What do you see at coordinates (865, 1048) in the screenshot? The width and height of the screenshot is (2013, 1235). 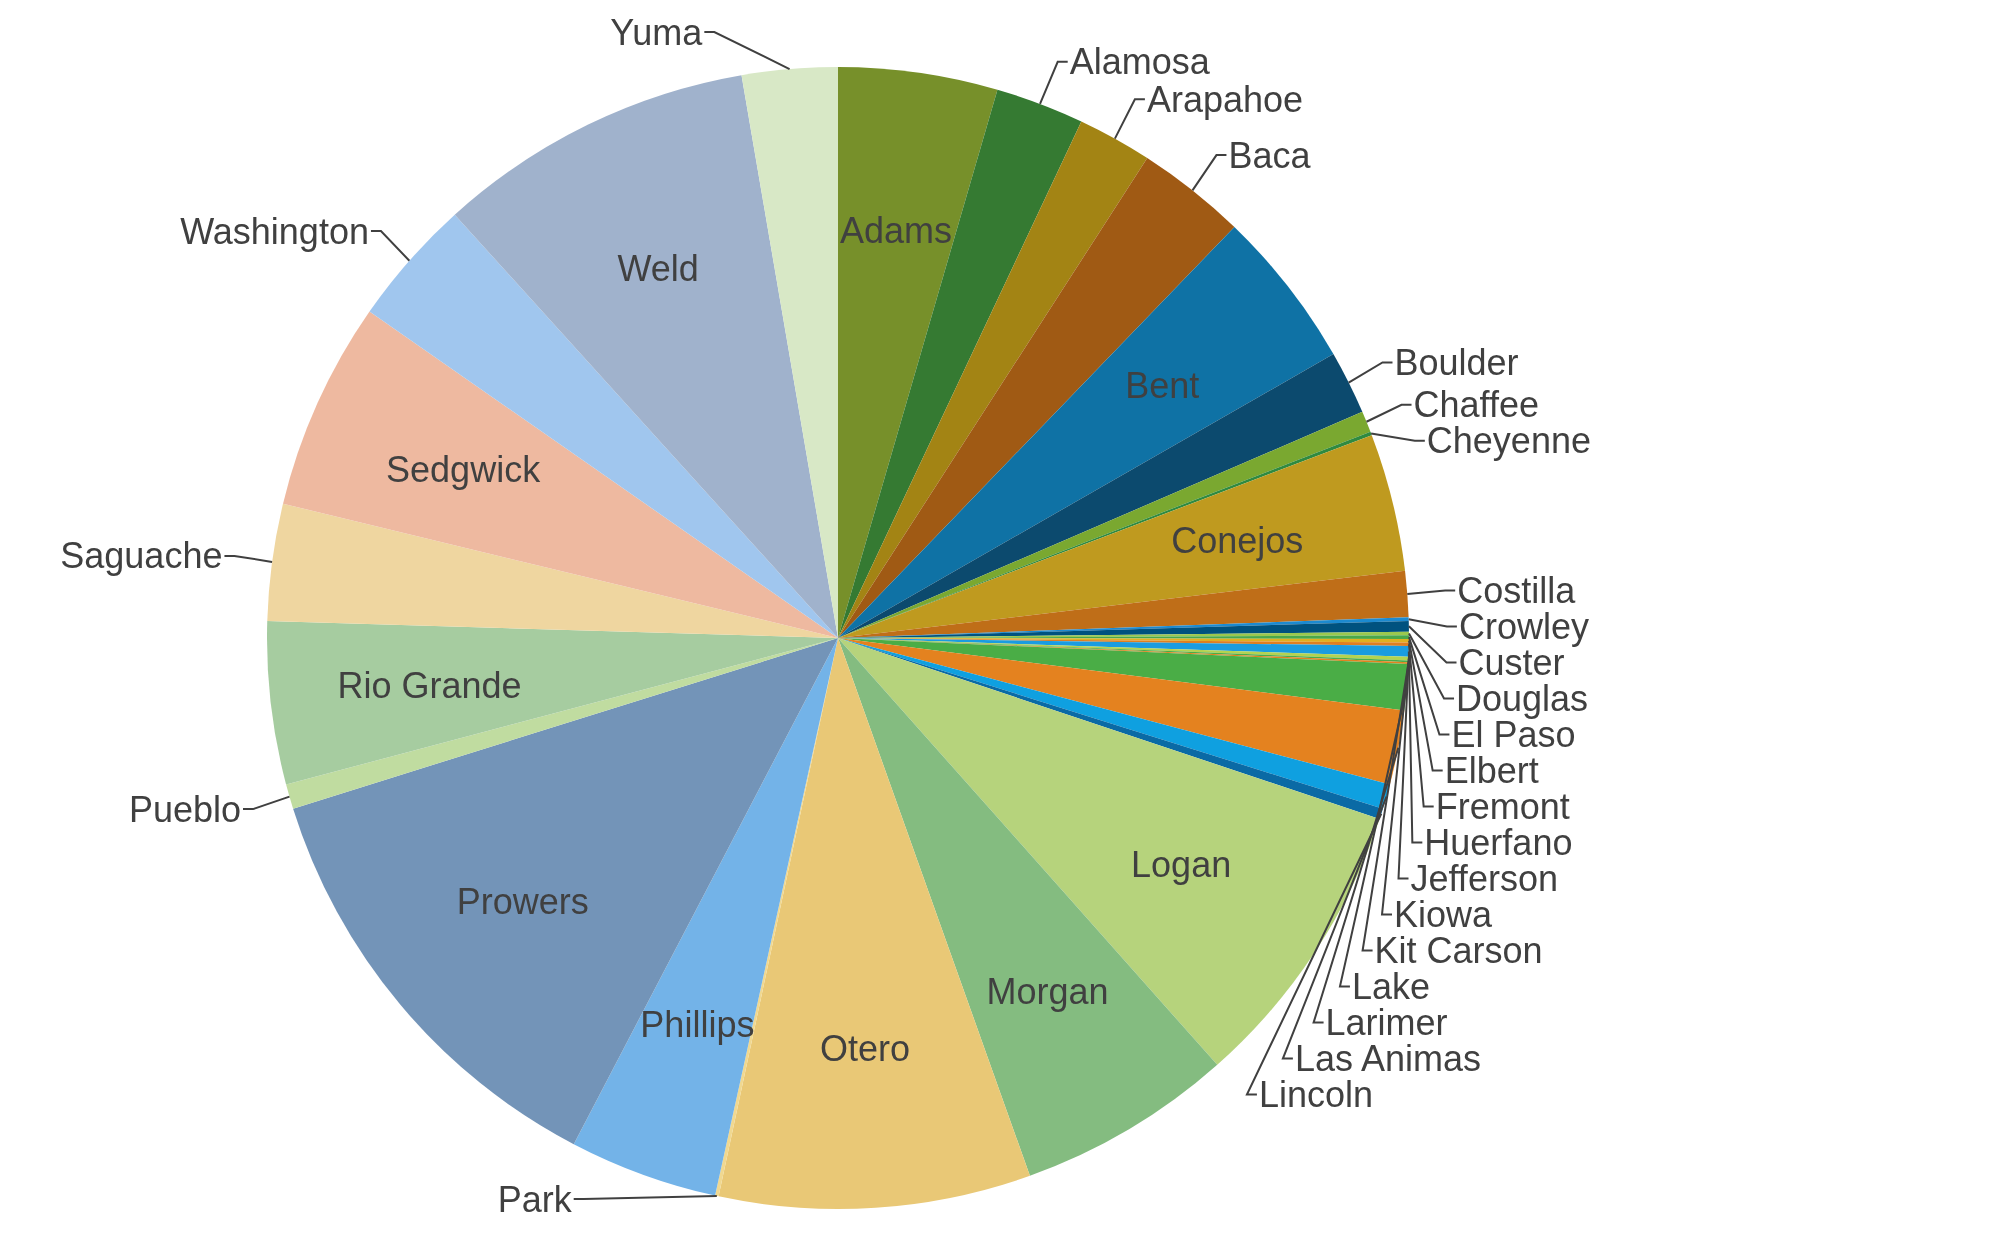 I see `slice-label: Otero` at bounding box center [865, 1048].